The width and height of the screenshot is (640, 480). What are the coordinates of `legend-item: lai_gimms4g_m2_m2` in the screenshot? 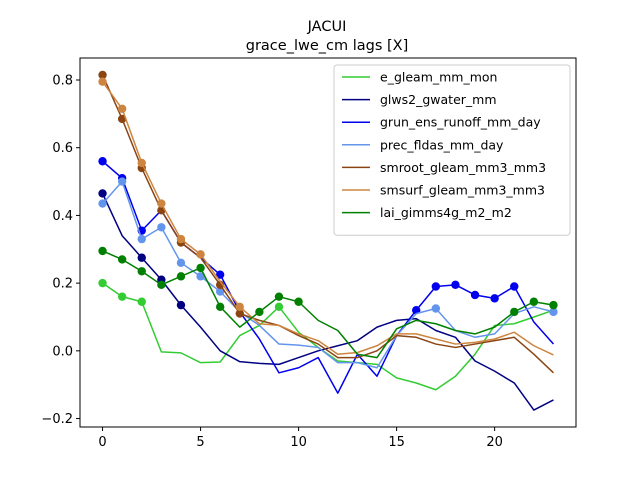 It's located at (427, 212).